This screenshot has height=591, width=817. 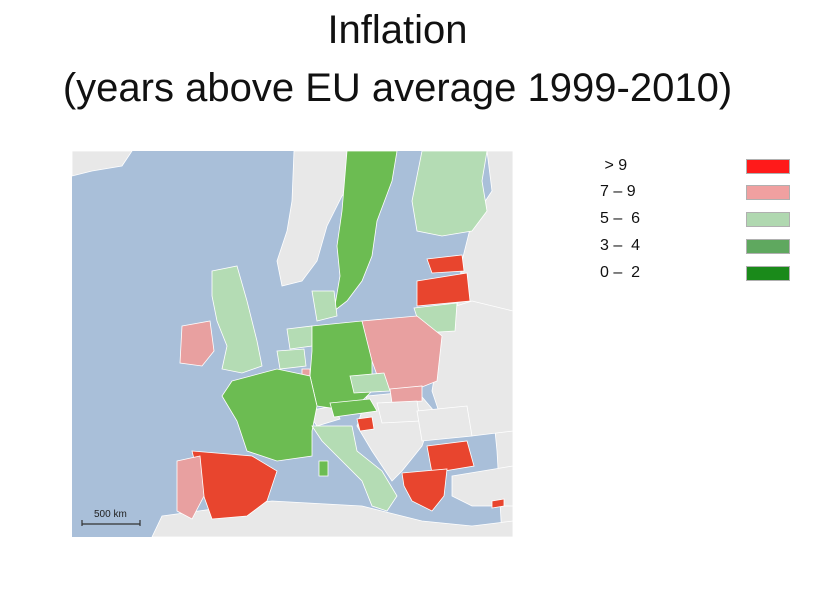 I want to click on legend-label-0-2: 0 – 2, so click(x=620, y=272).